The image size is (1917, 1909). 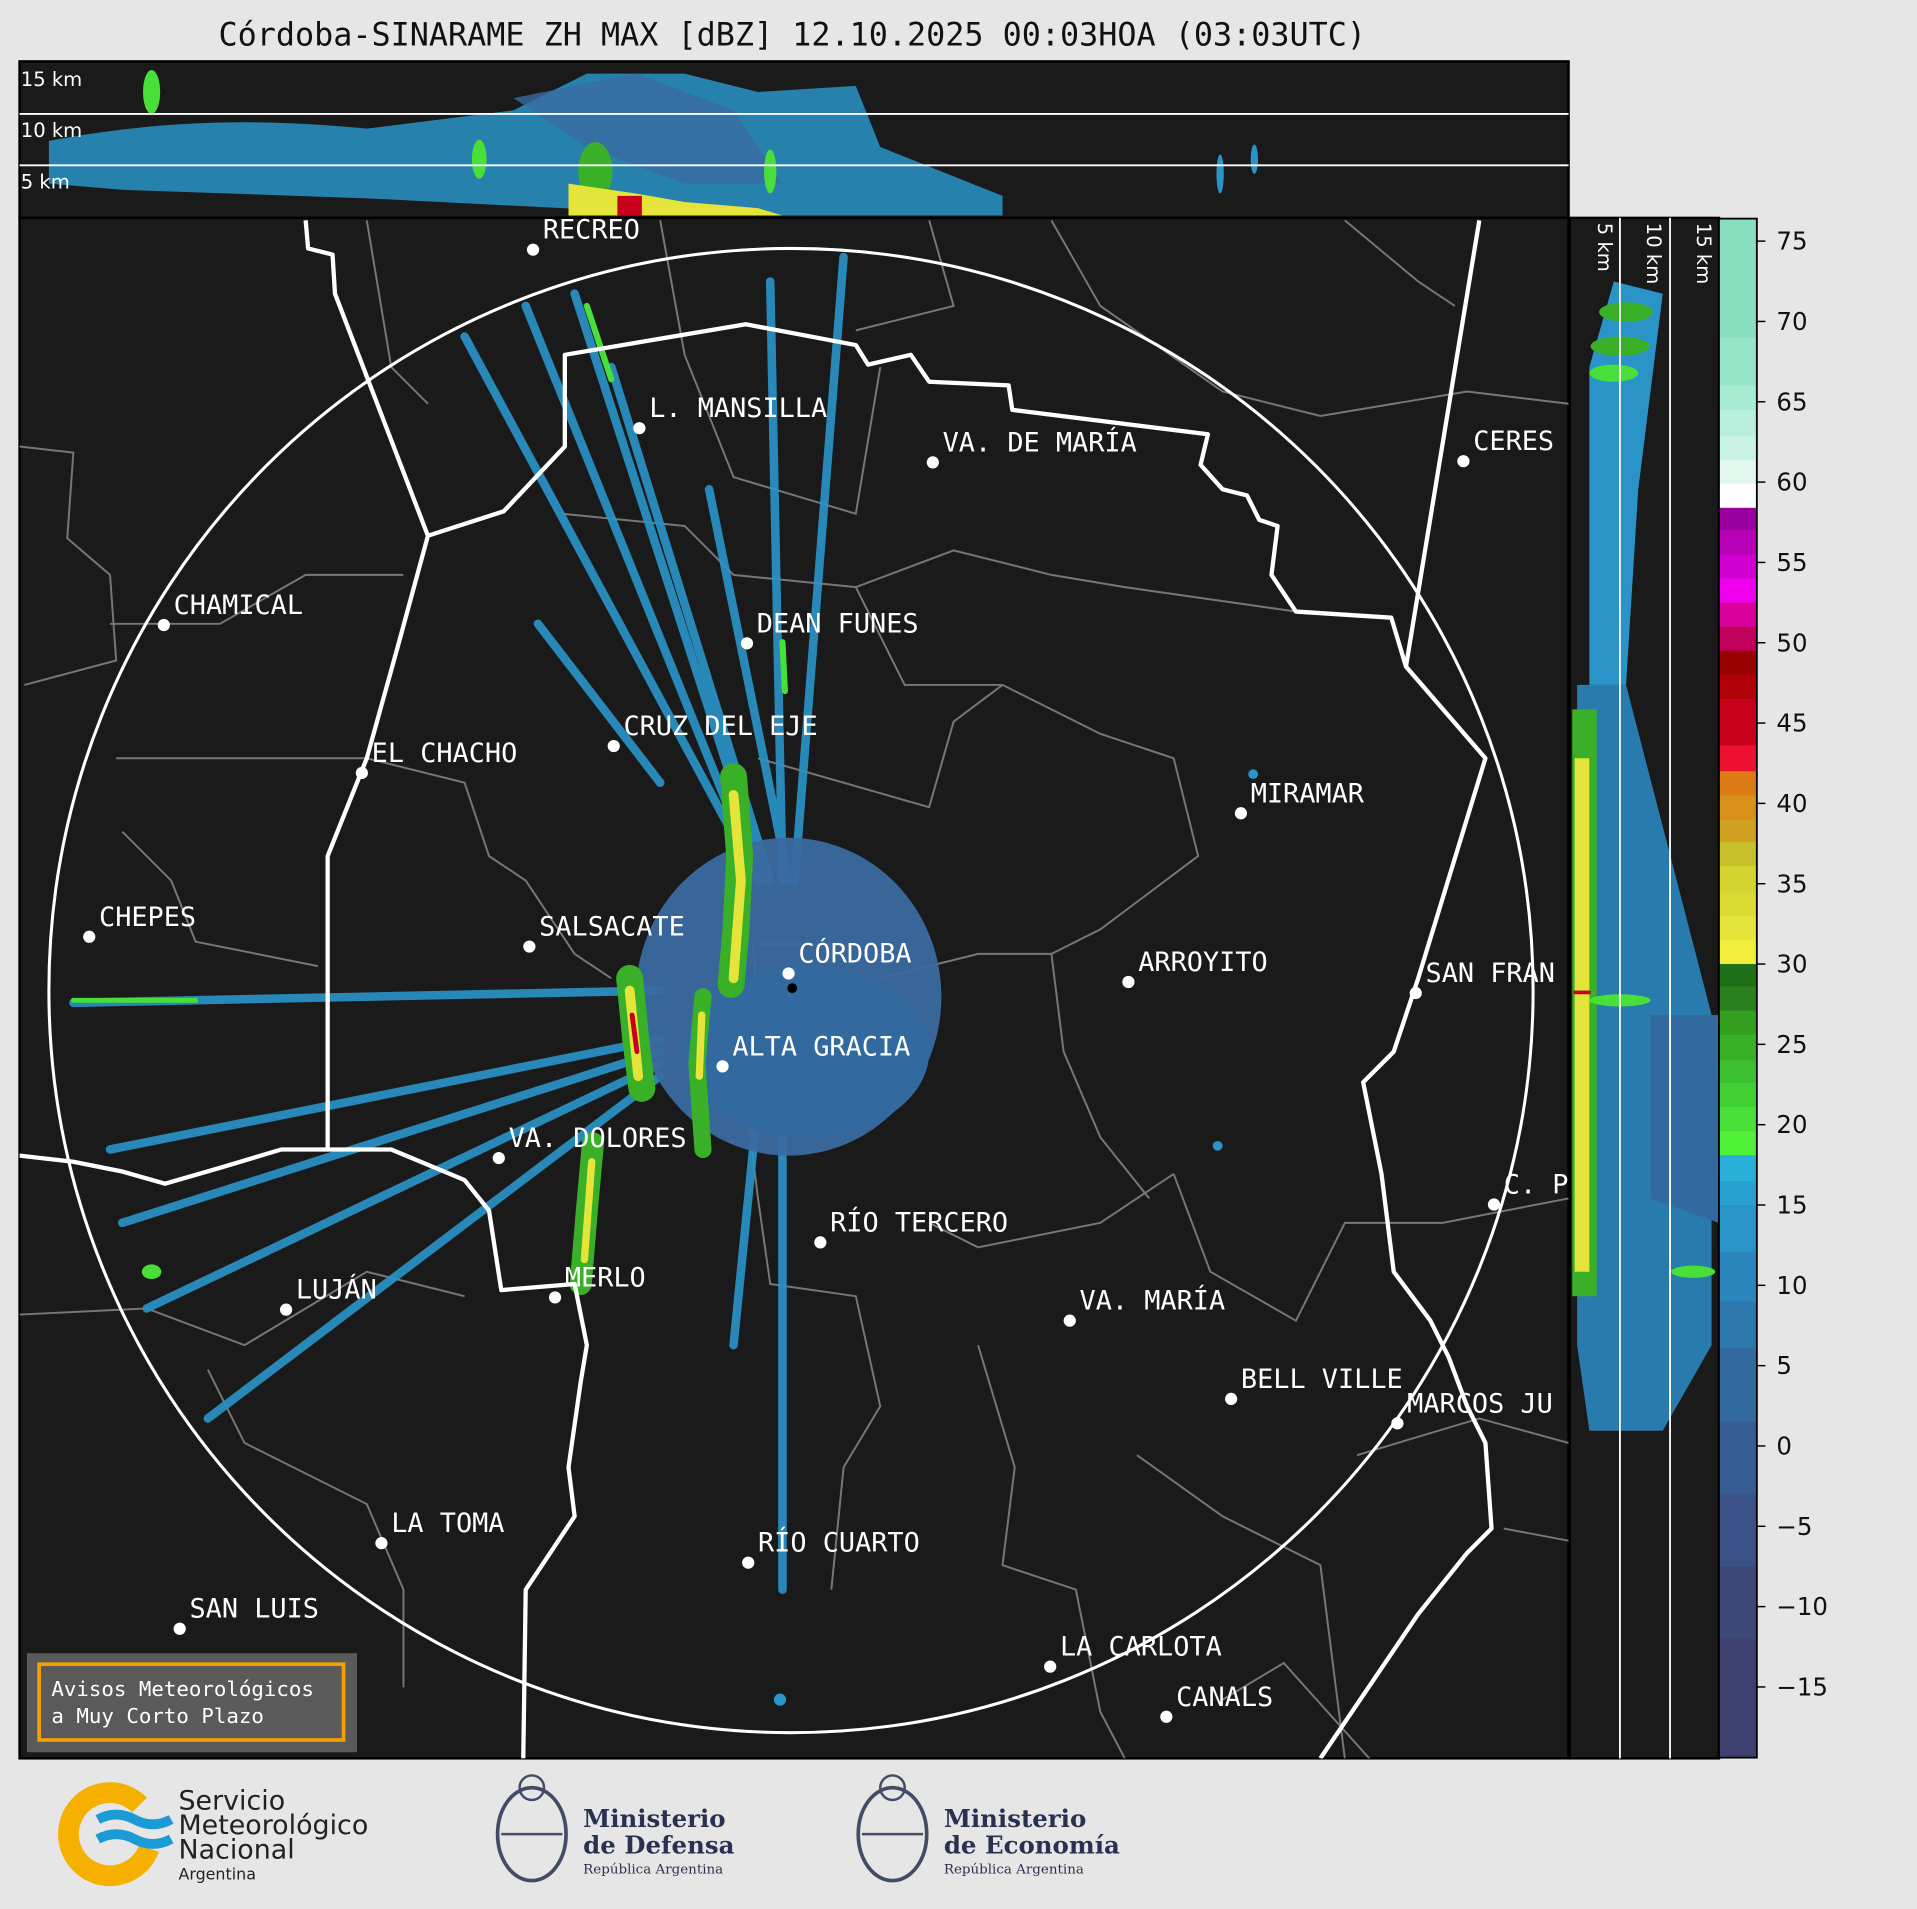 What do you see at coordinates (1703, 253) in the screenshot?
I see `height-label: 15 km` at bounding box center [1703, 253].